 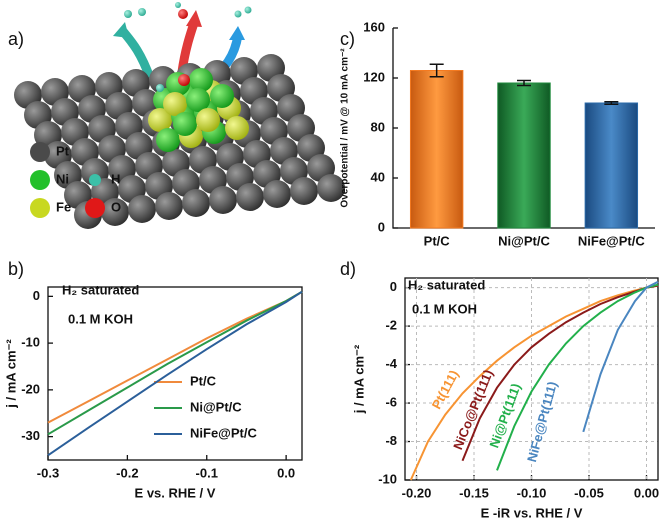 What do you see at coordinates (30, 388) in the screenshot?
I see `y-tick-label: -20` at bounding box center [30, 388].